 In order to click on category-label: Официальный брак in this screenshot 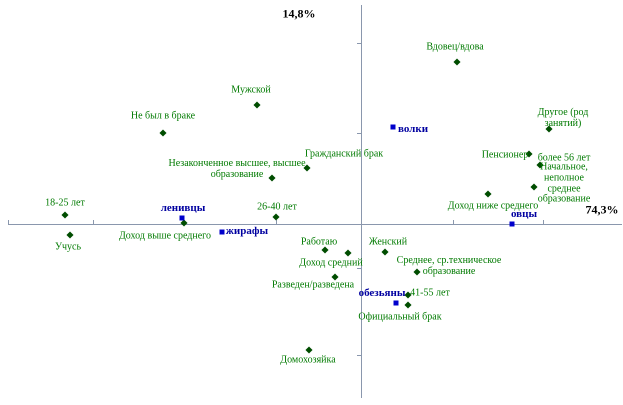, I will do `click(400, 317)`.